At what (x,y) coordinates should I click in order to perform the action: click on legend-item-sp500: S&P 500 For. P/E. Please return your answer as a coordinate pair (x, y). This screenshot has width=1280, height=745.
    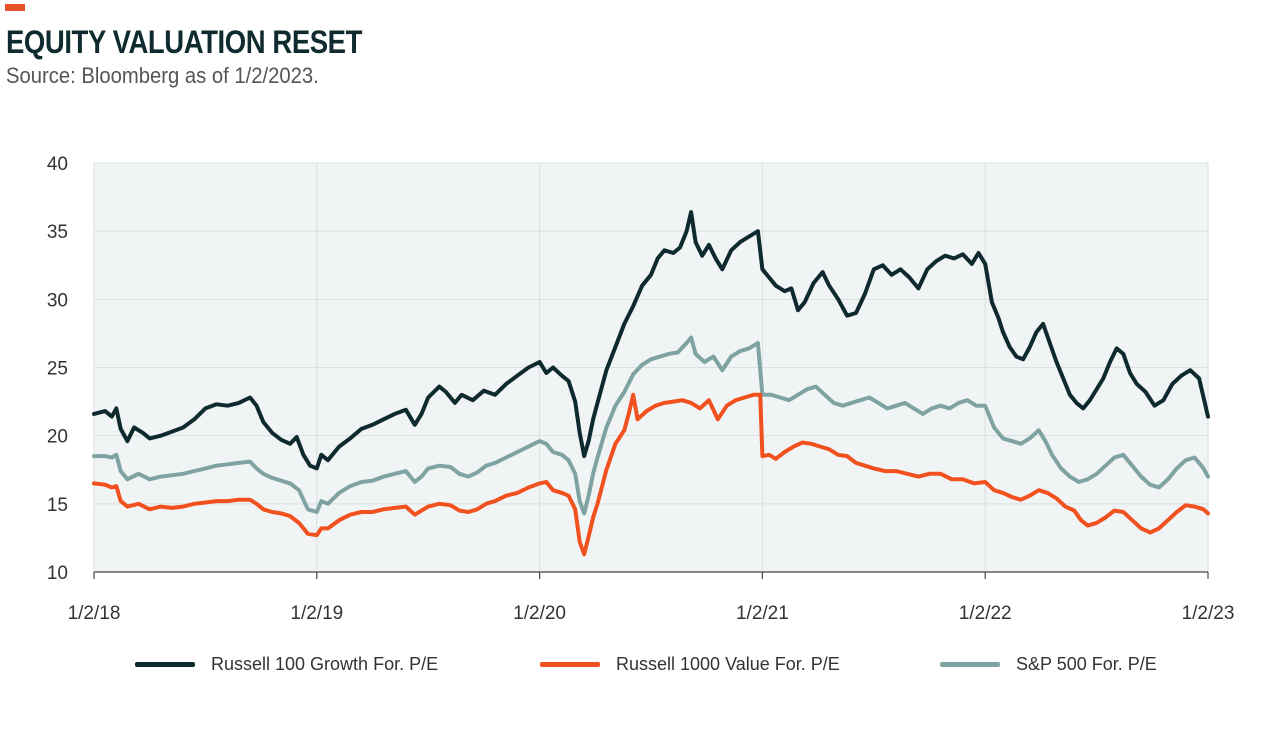
    Looking at the image, I should click on (1048, 664).